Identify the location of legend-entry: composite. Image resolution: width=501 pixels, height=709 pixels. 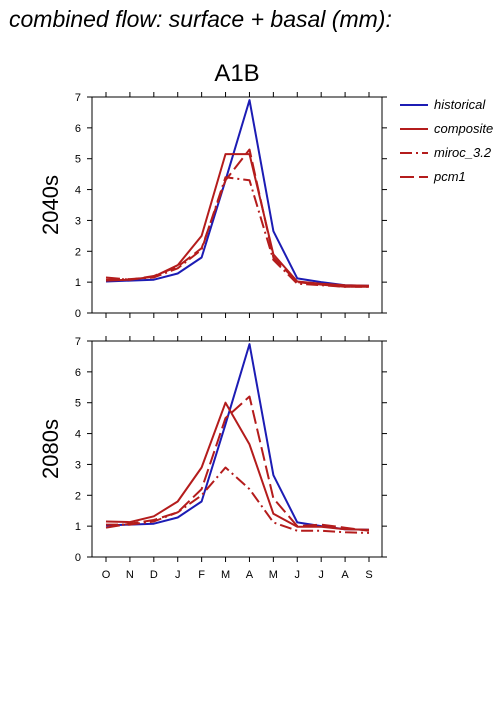
(446, 128).